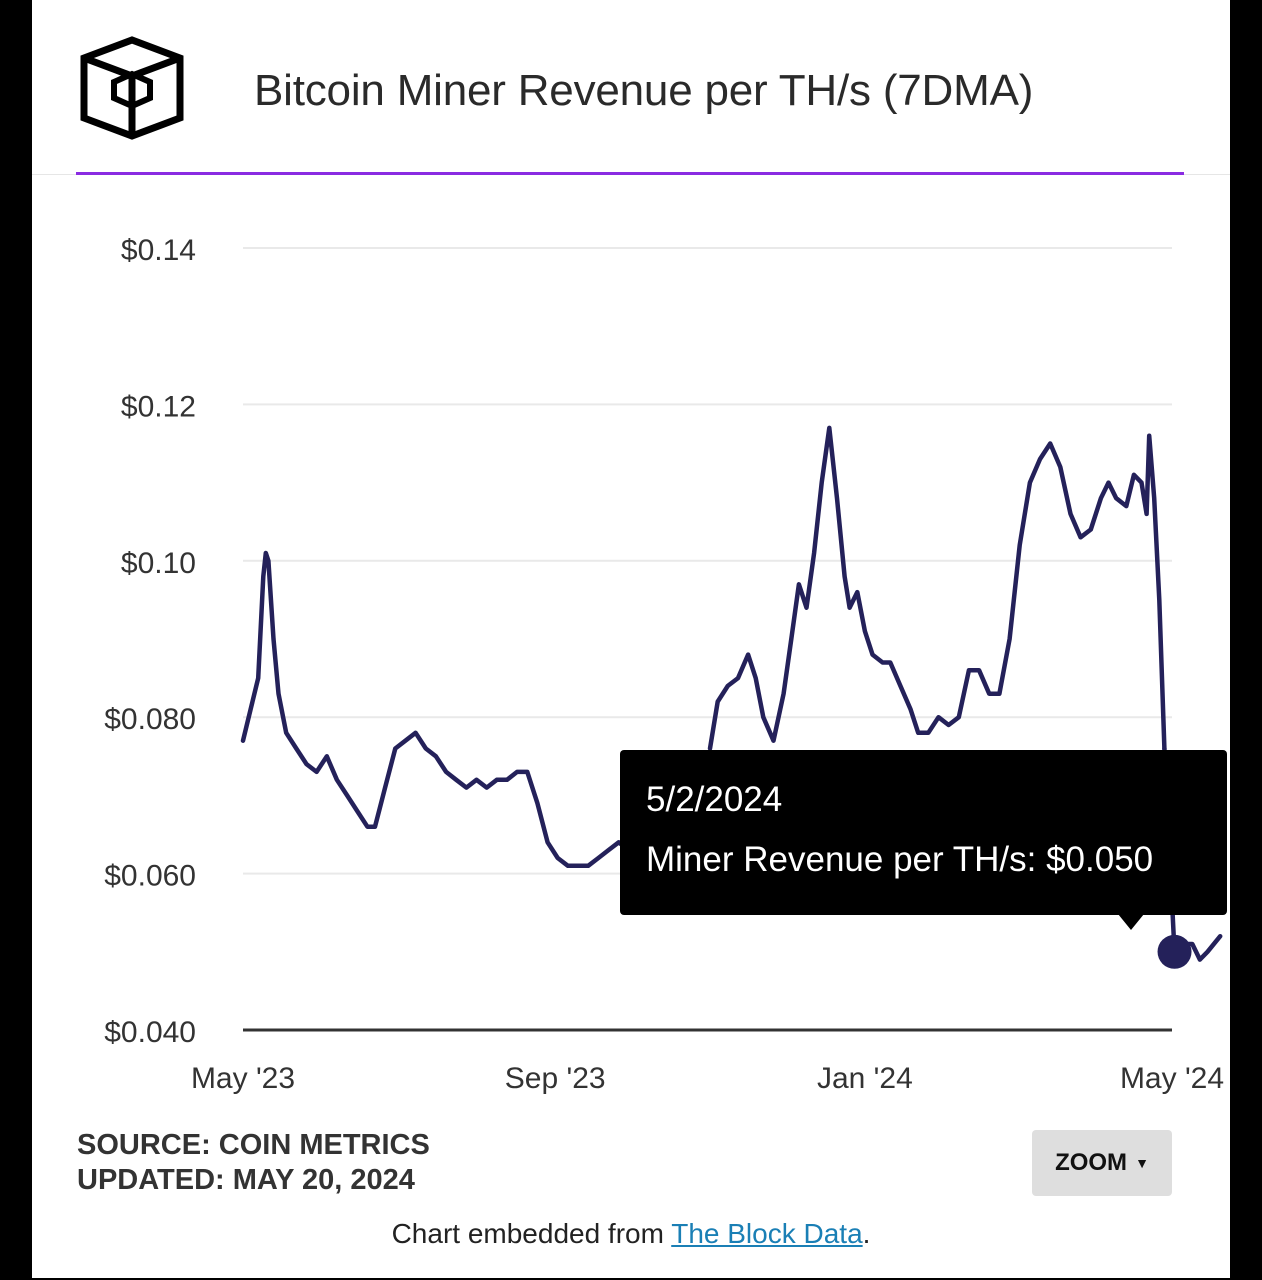 The width and height of the screenshot is (1262, 1280). What do you see at coordinates (158, 563) in the screenshot?
I see `y-tick-label: $0.10` at bounding box center [158, 563].